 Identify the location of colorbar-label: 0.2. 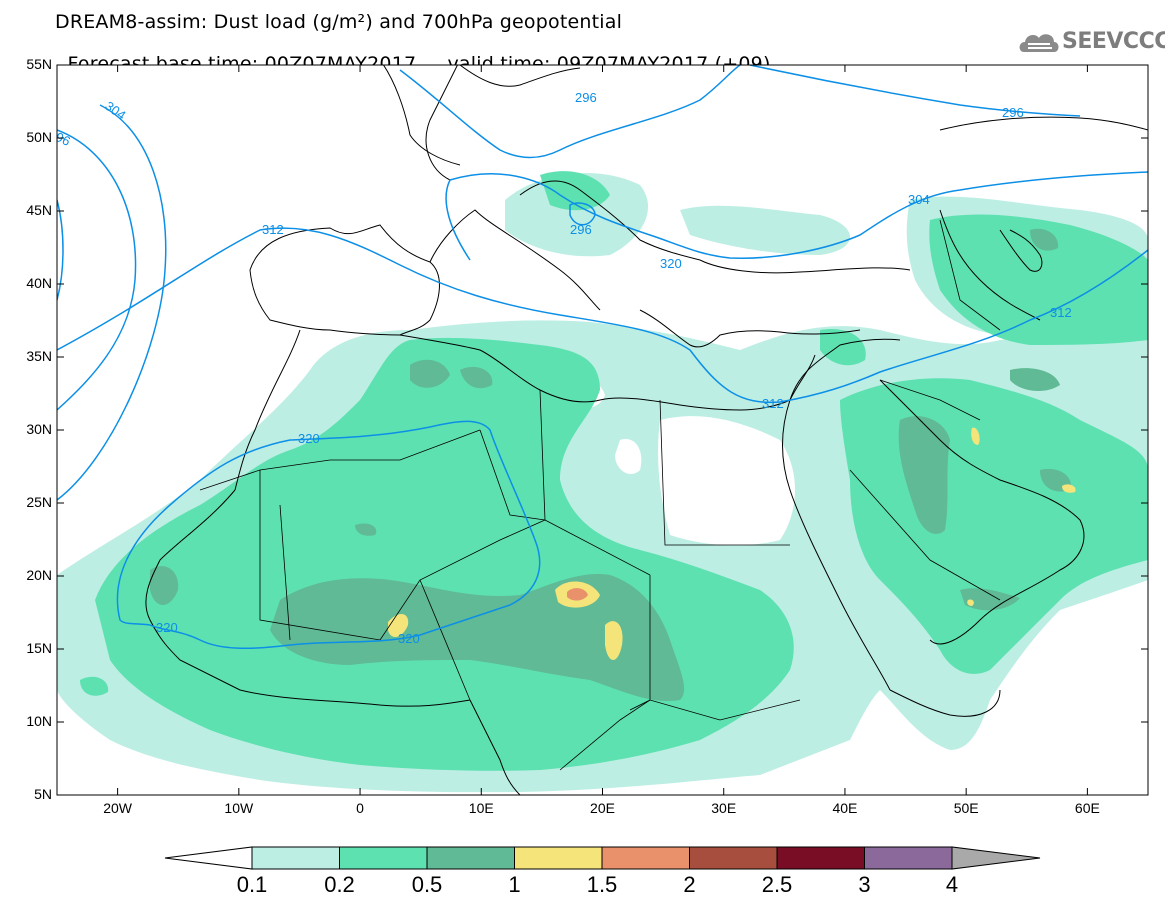
(339, 884).